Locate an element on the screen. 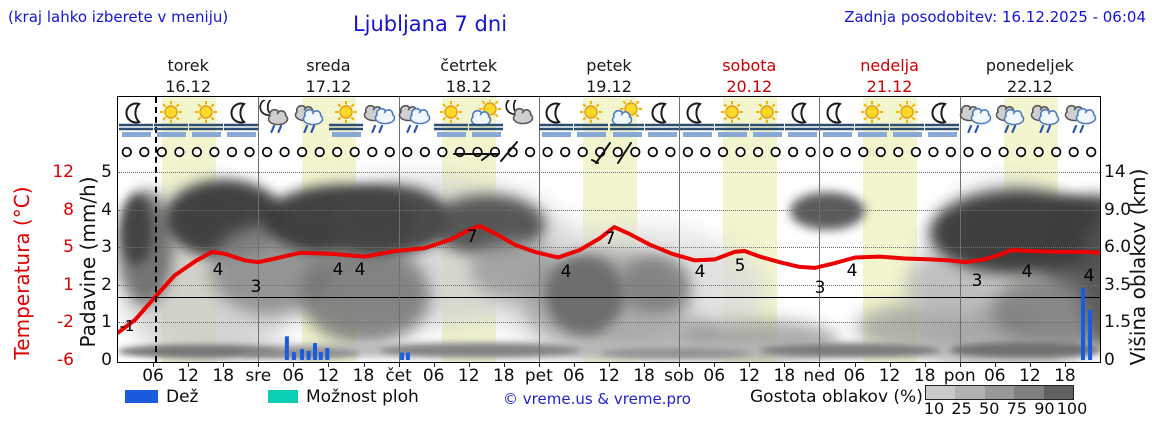 This screenshot has height=443, width=1152. day-date: 19.12 is located at coordinates (609, 86).